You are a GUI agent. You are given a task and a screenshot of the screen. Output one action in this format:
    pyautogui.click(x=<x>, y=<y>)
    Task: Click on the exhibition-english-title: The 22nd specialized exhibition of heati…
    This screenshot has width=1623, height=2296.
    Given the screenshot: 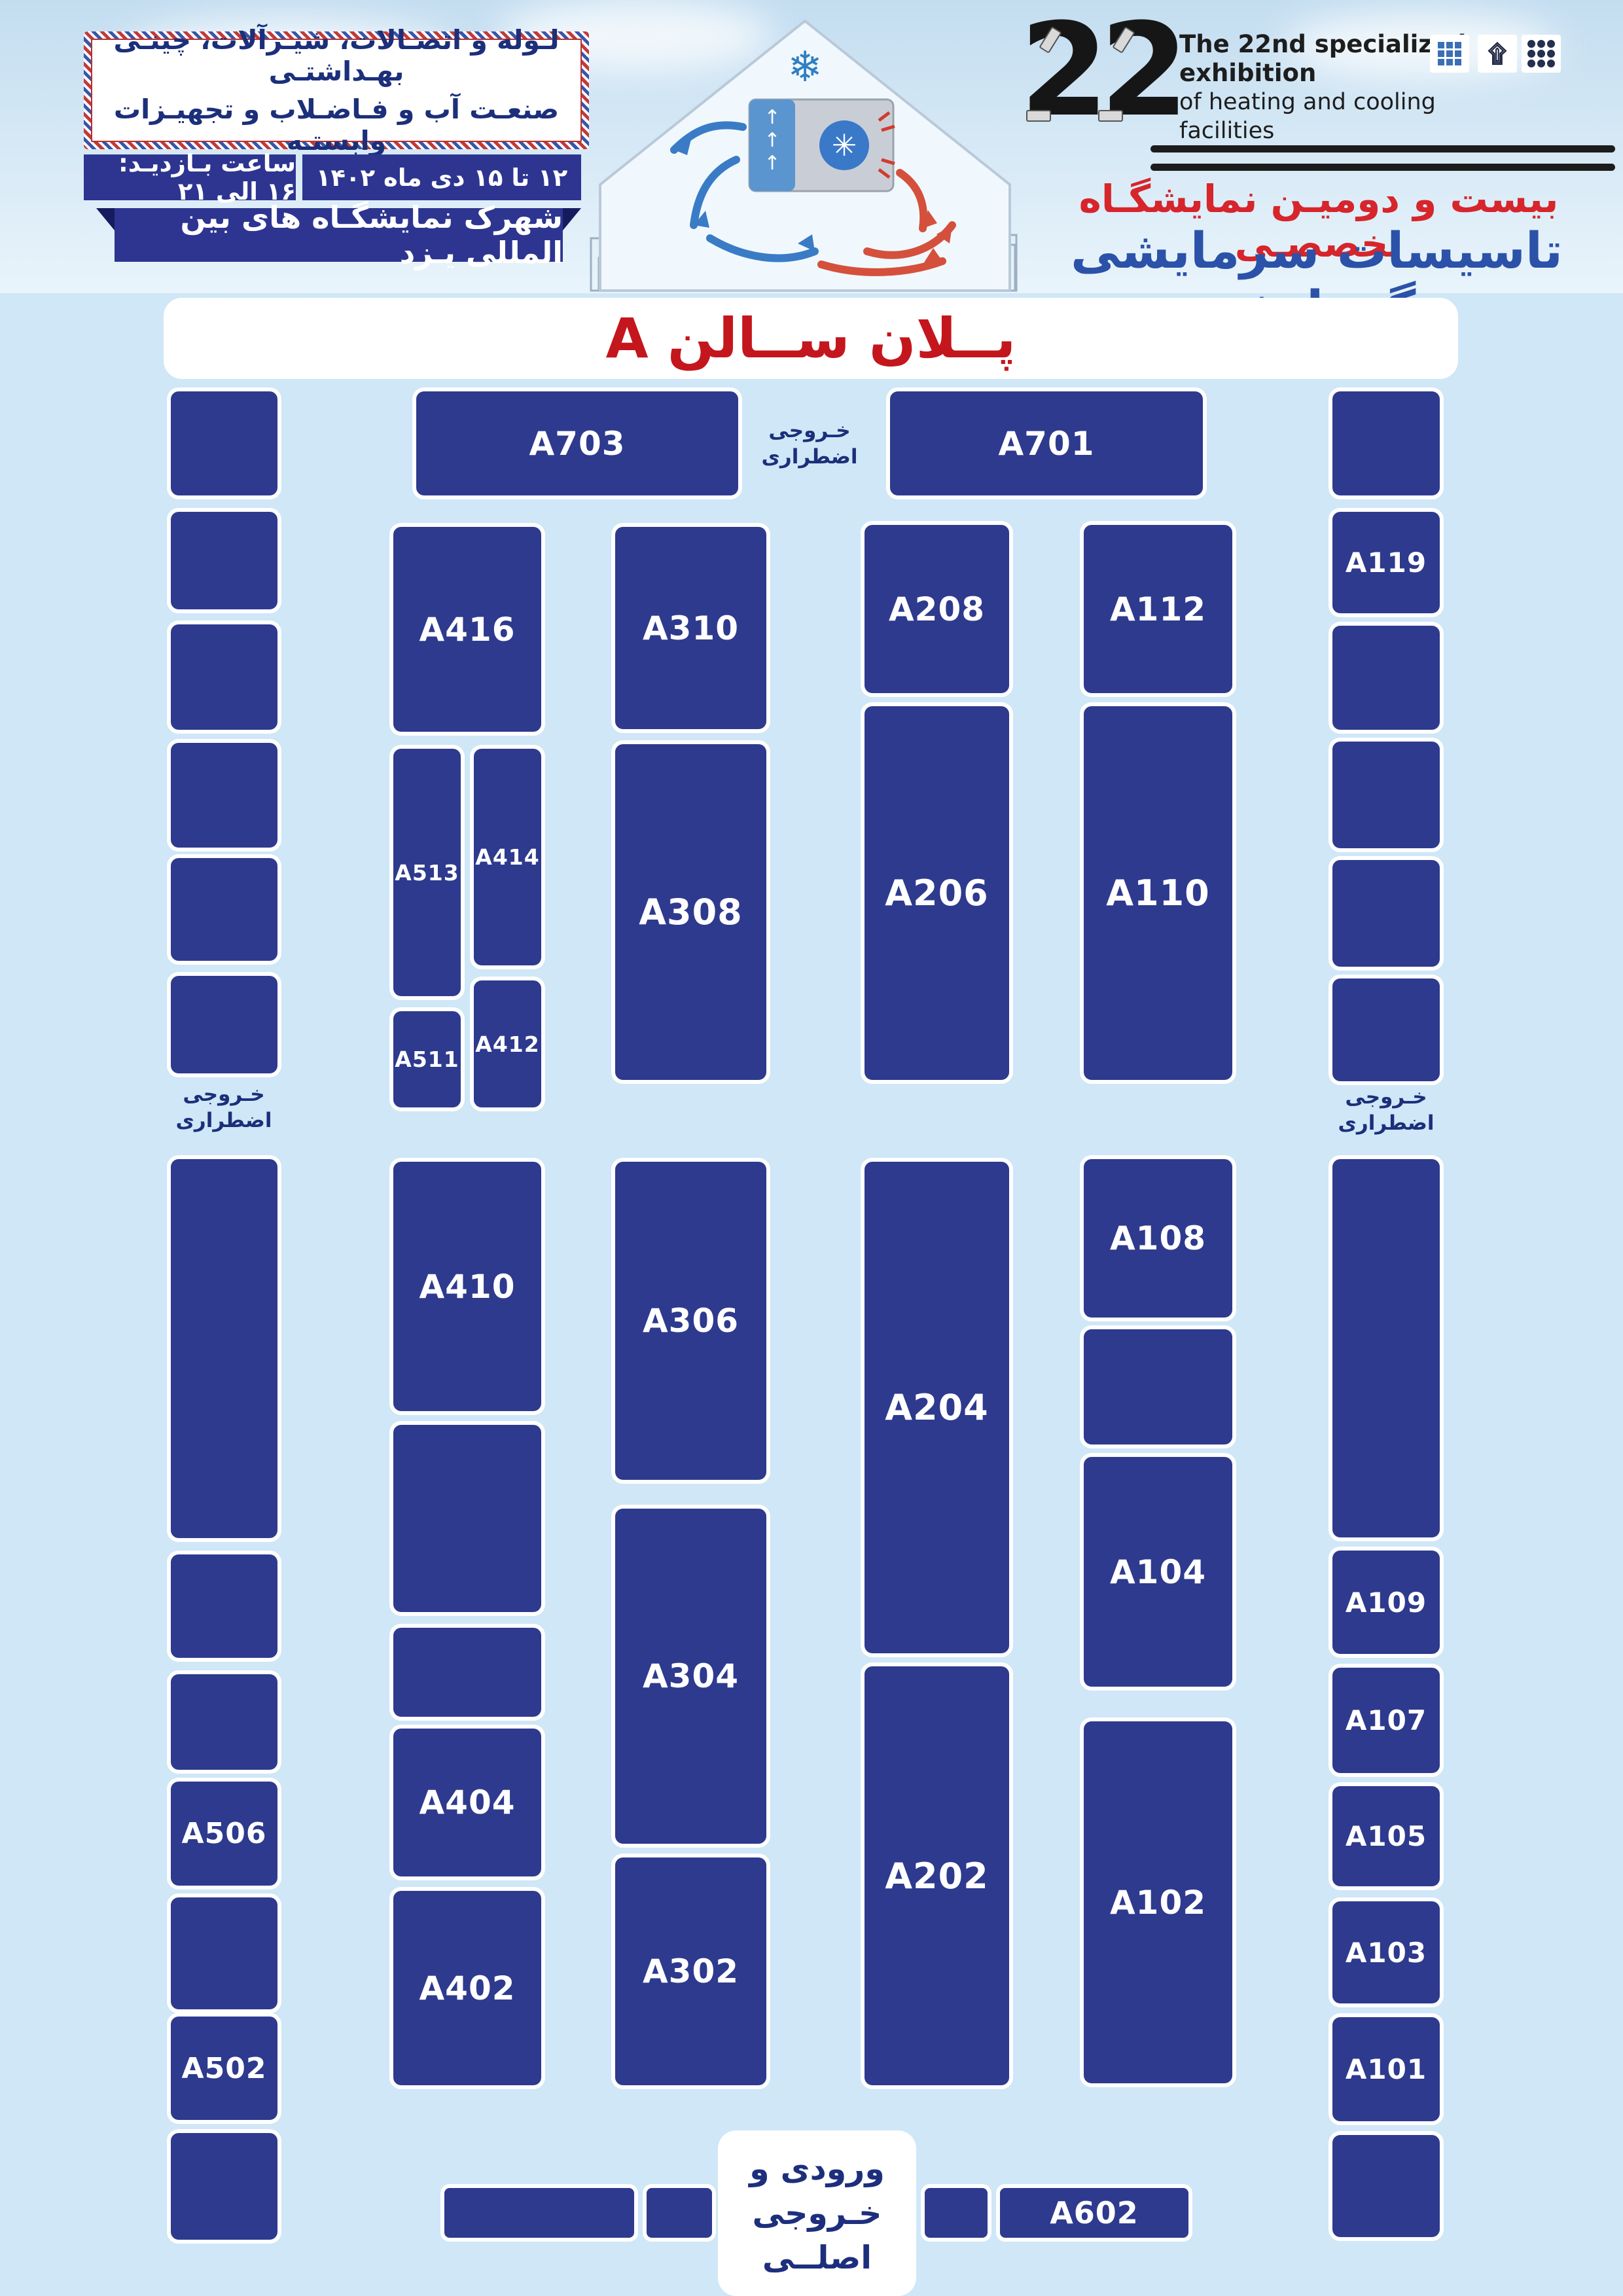 What is the action you would take?
    pyautogui.click(x=1333, y=87)
    